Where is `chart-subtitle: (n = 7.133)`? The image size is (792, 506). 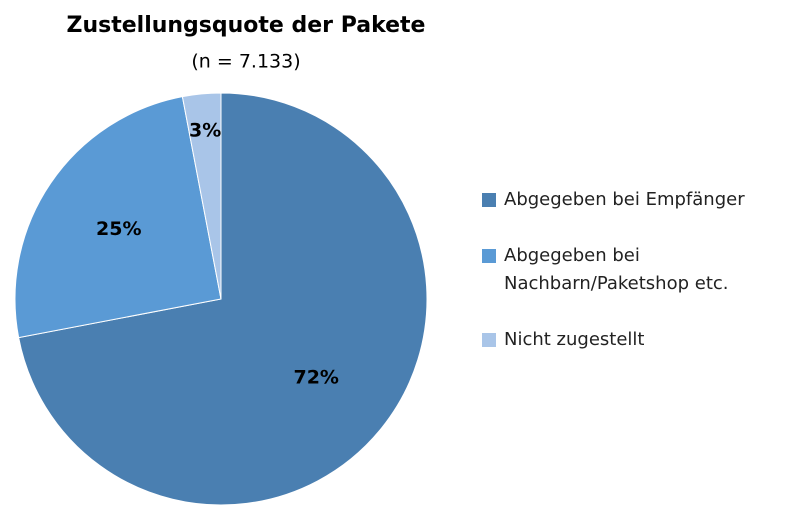 chart-subtitle: (n = 7.133) is located at coordinates (245, 62).